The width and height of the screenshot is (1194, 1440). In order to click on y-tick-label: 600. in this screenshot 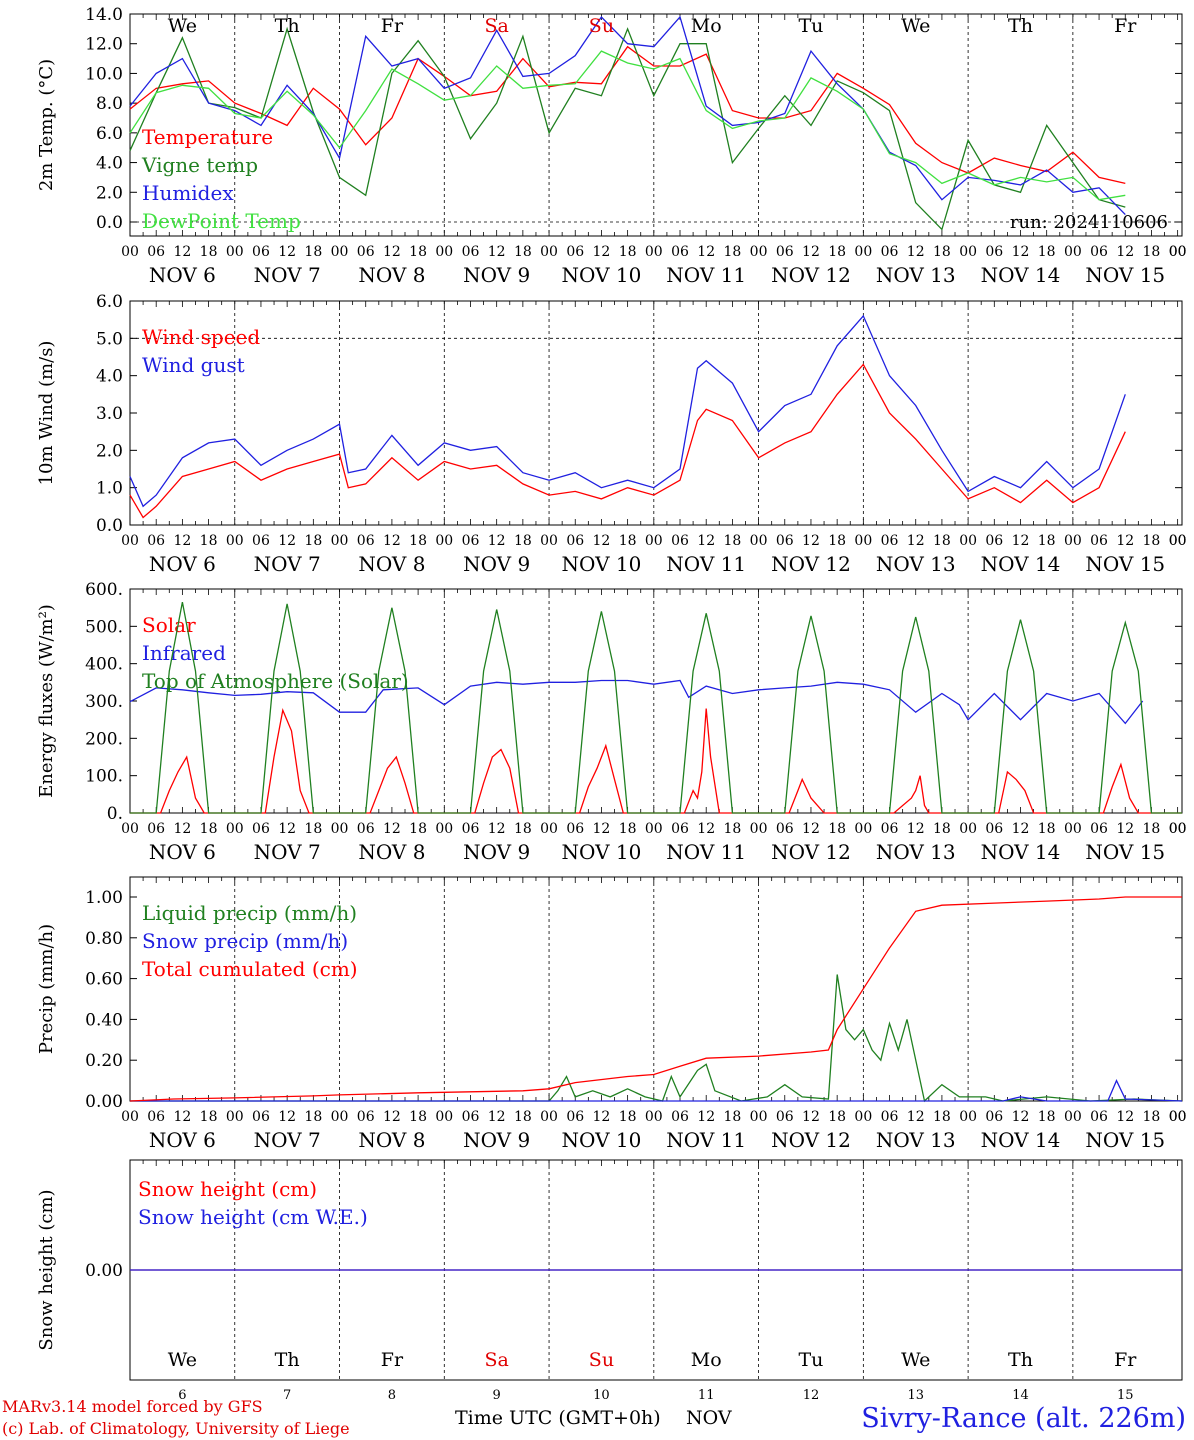, I will do `click(104, 590)`.